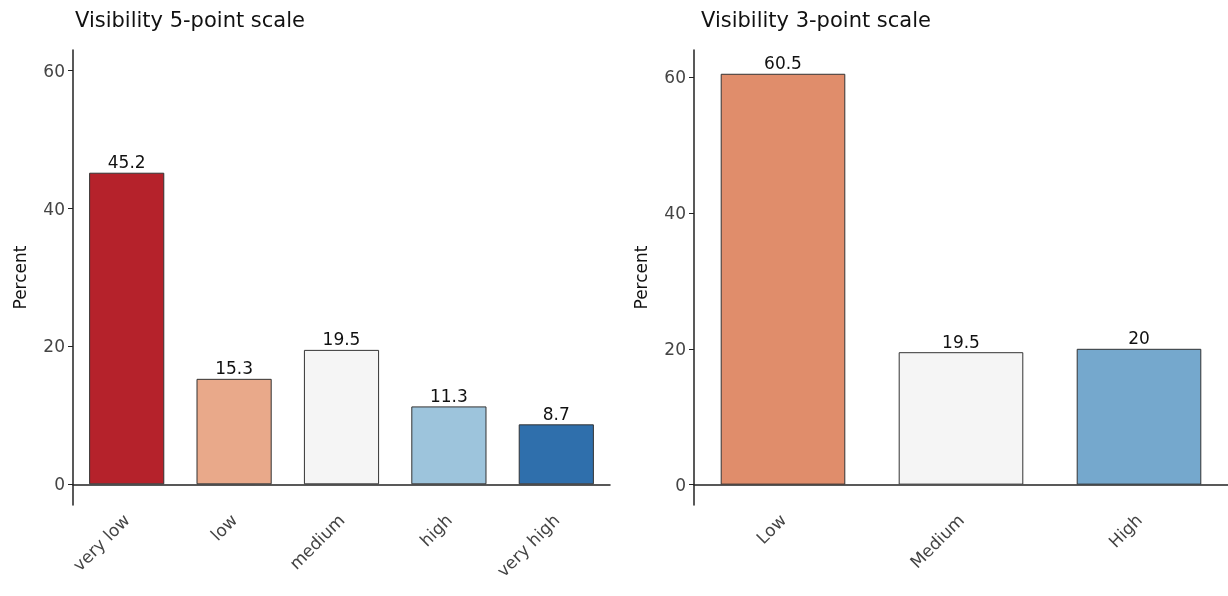 The width and height of the screenshot is (1228, 596). I want to click on chart-title: Visibility 3-point scale, so click(816, 19).